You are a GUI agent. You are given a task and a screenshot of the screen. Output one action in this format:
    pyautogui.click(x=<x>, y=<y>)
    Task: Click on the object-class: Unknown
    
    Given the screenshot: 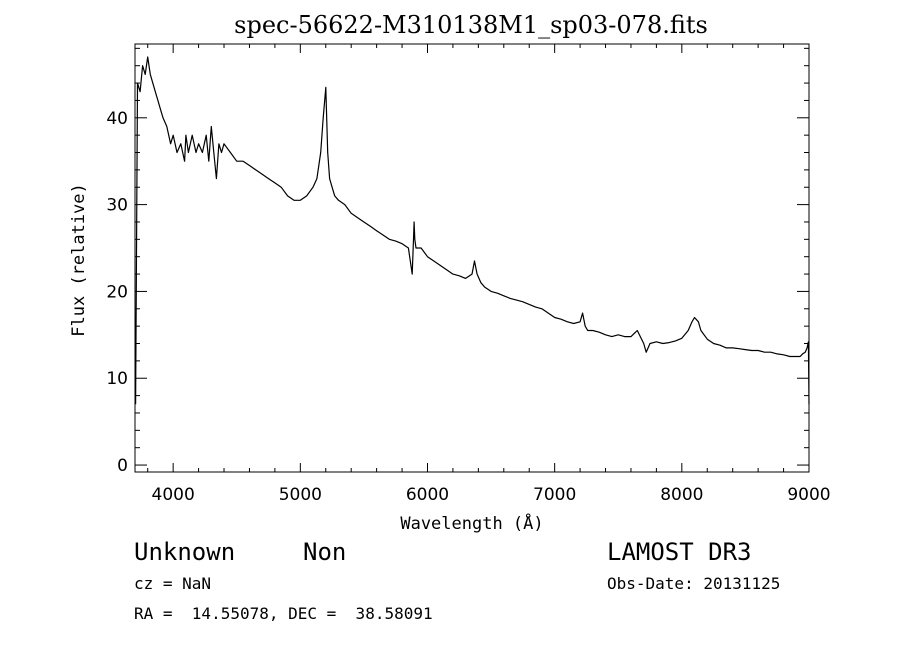 What is the action you would take?
    pyautogui.click(x=185, y=552)
    